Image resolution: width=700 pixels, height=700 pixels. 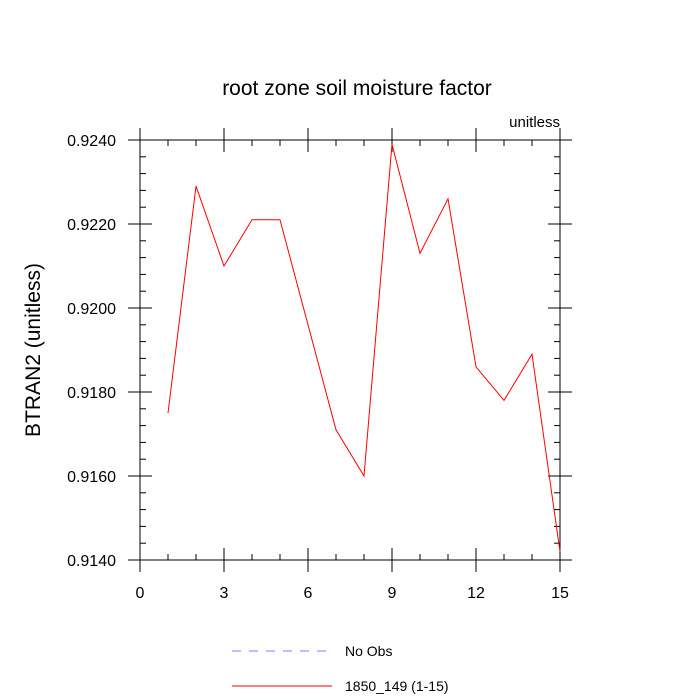 I want to click on legend: No Obs 1850_149 (1-15), so click(x=340, y=668).